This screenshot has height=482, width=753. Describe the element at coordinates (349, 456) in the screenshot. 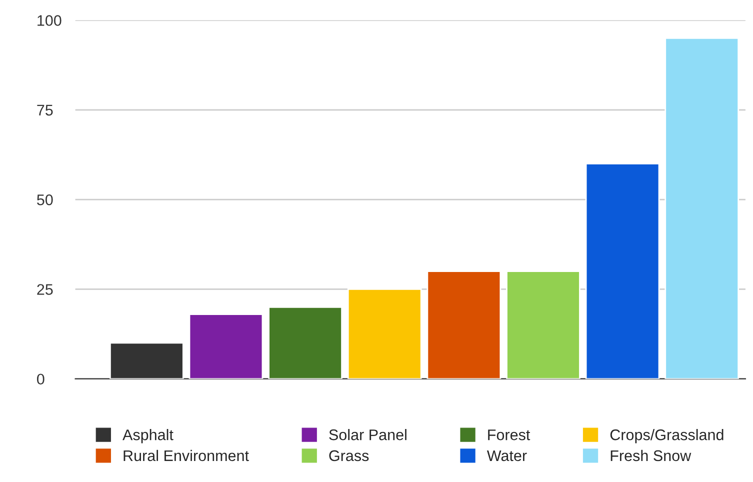

I see `legend-label: Grass` at that location.